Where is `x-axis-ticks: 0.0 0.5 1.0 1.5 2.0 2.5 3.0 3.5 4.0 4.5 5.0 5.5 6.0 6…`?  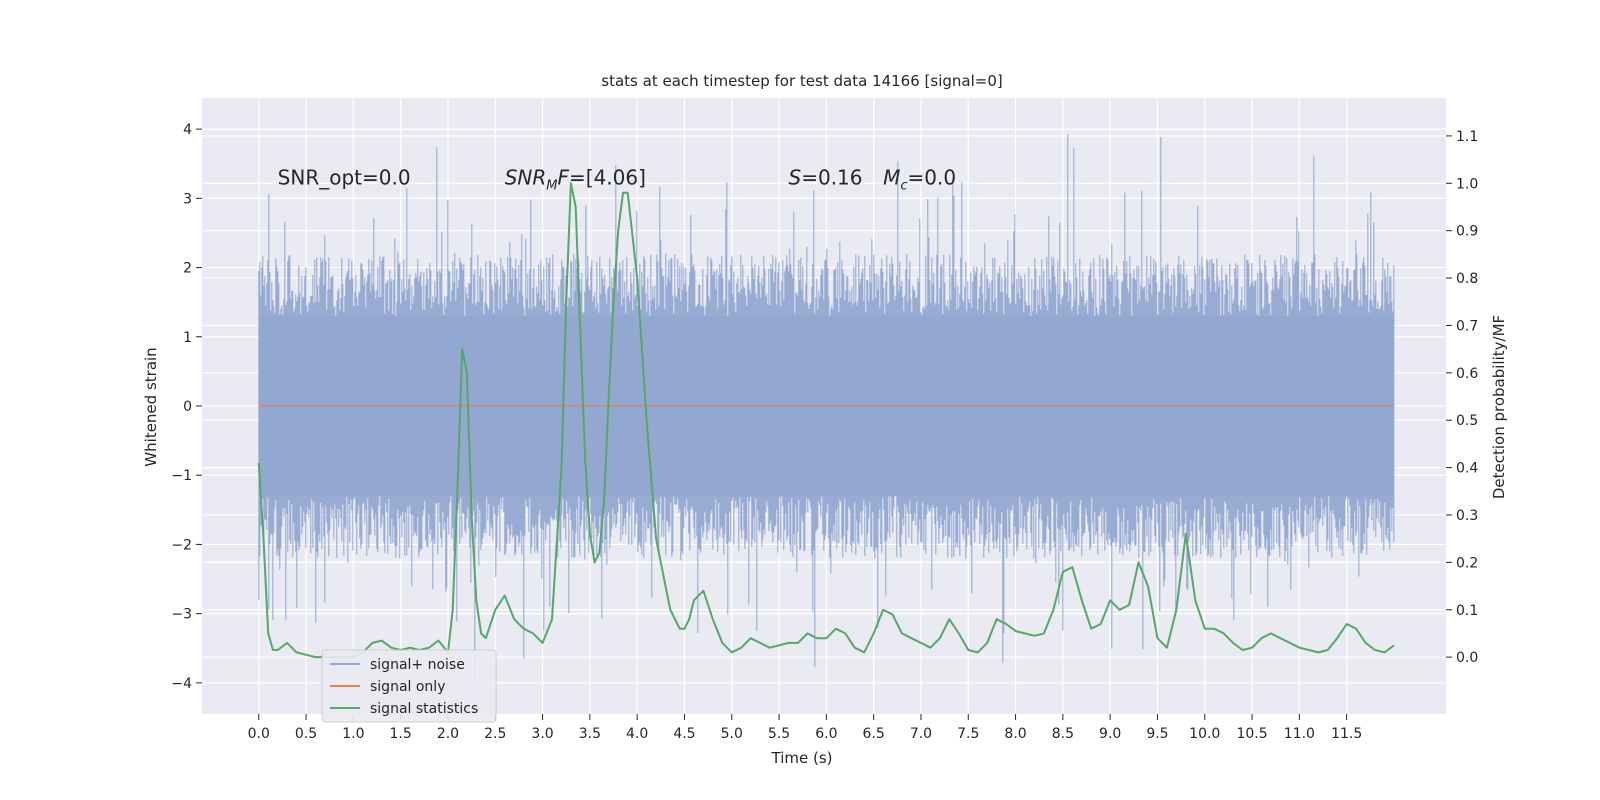
x-axis-ticks: 0.0 0.5 1.0 1.5 2.0 2.5 3.0 3.5 4.0 4.5 5.0 5.5 6.0 6… is located at coordinates (805, 728).